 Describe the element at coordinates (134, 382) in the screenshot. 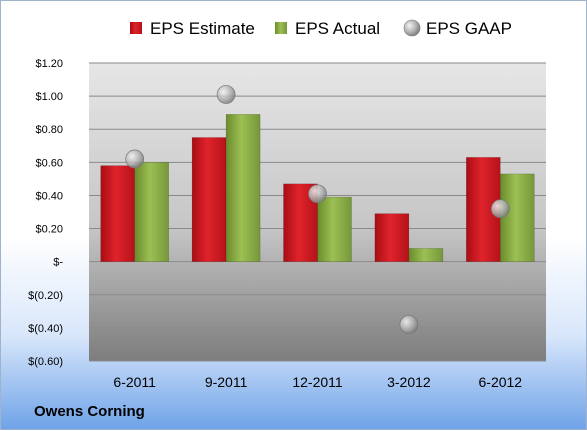

I see `x-tick-label: 6-2011` at that location.